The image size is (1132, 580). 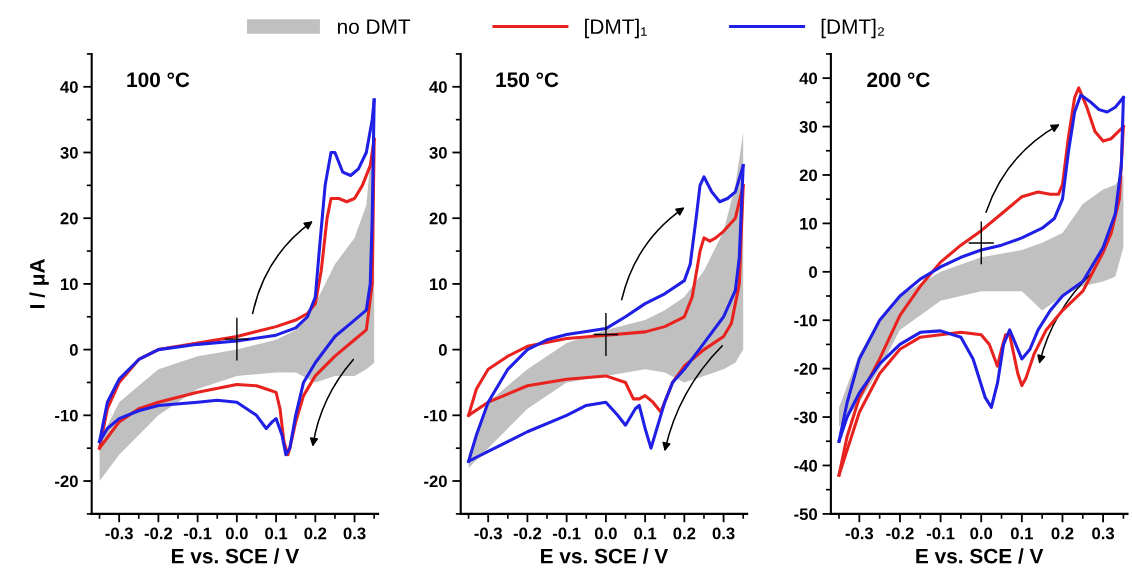 I want to click on annotation: 200 °C, so click(x=898, y=80).